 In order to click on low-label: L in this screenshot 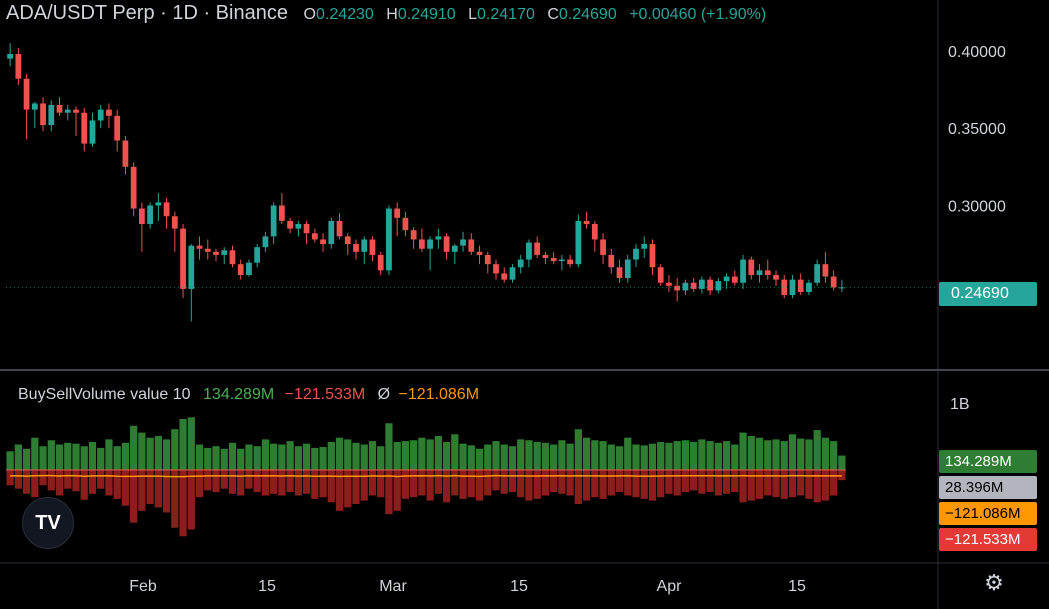, I will do `click(473, 14)`.